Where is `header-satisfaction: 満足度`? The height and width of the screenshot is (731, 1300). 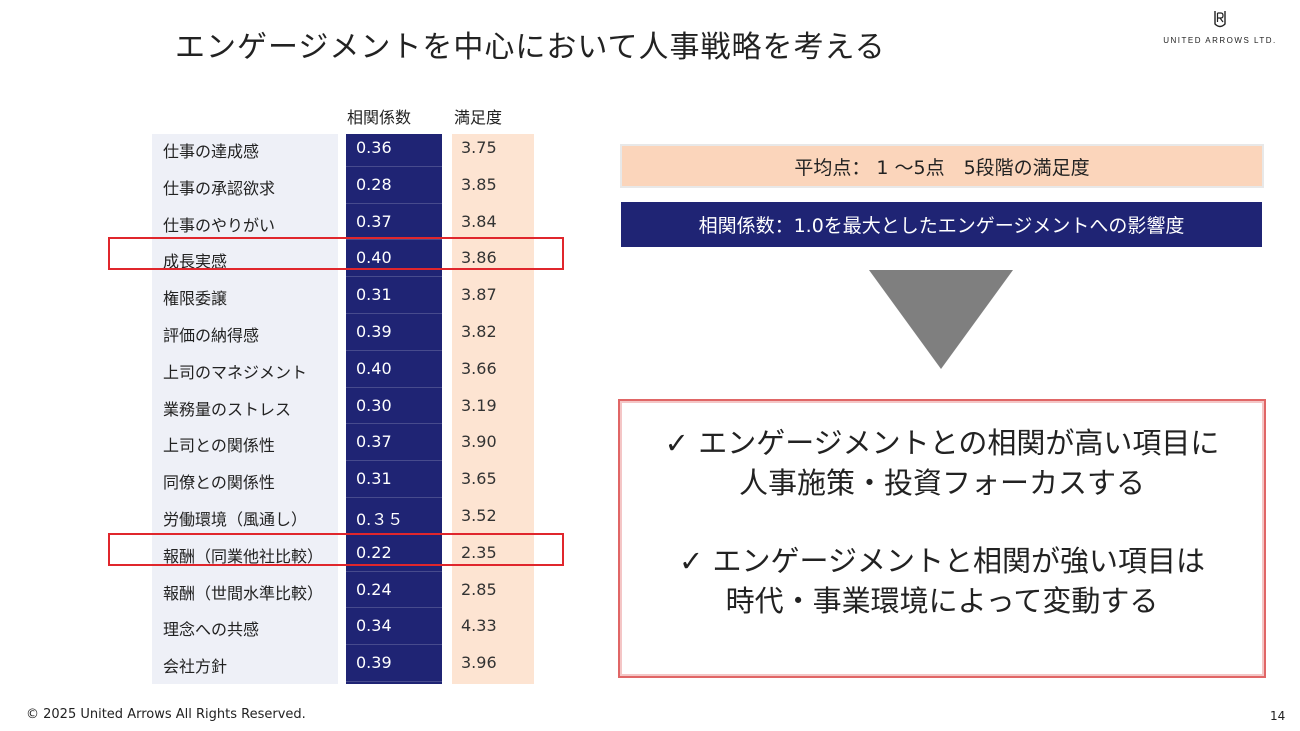 header-satisfaction: 満足度 is located at coordinates (478, 117).